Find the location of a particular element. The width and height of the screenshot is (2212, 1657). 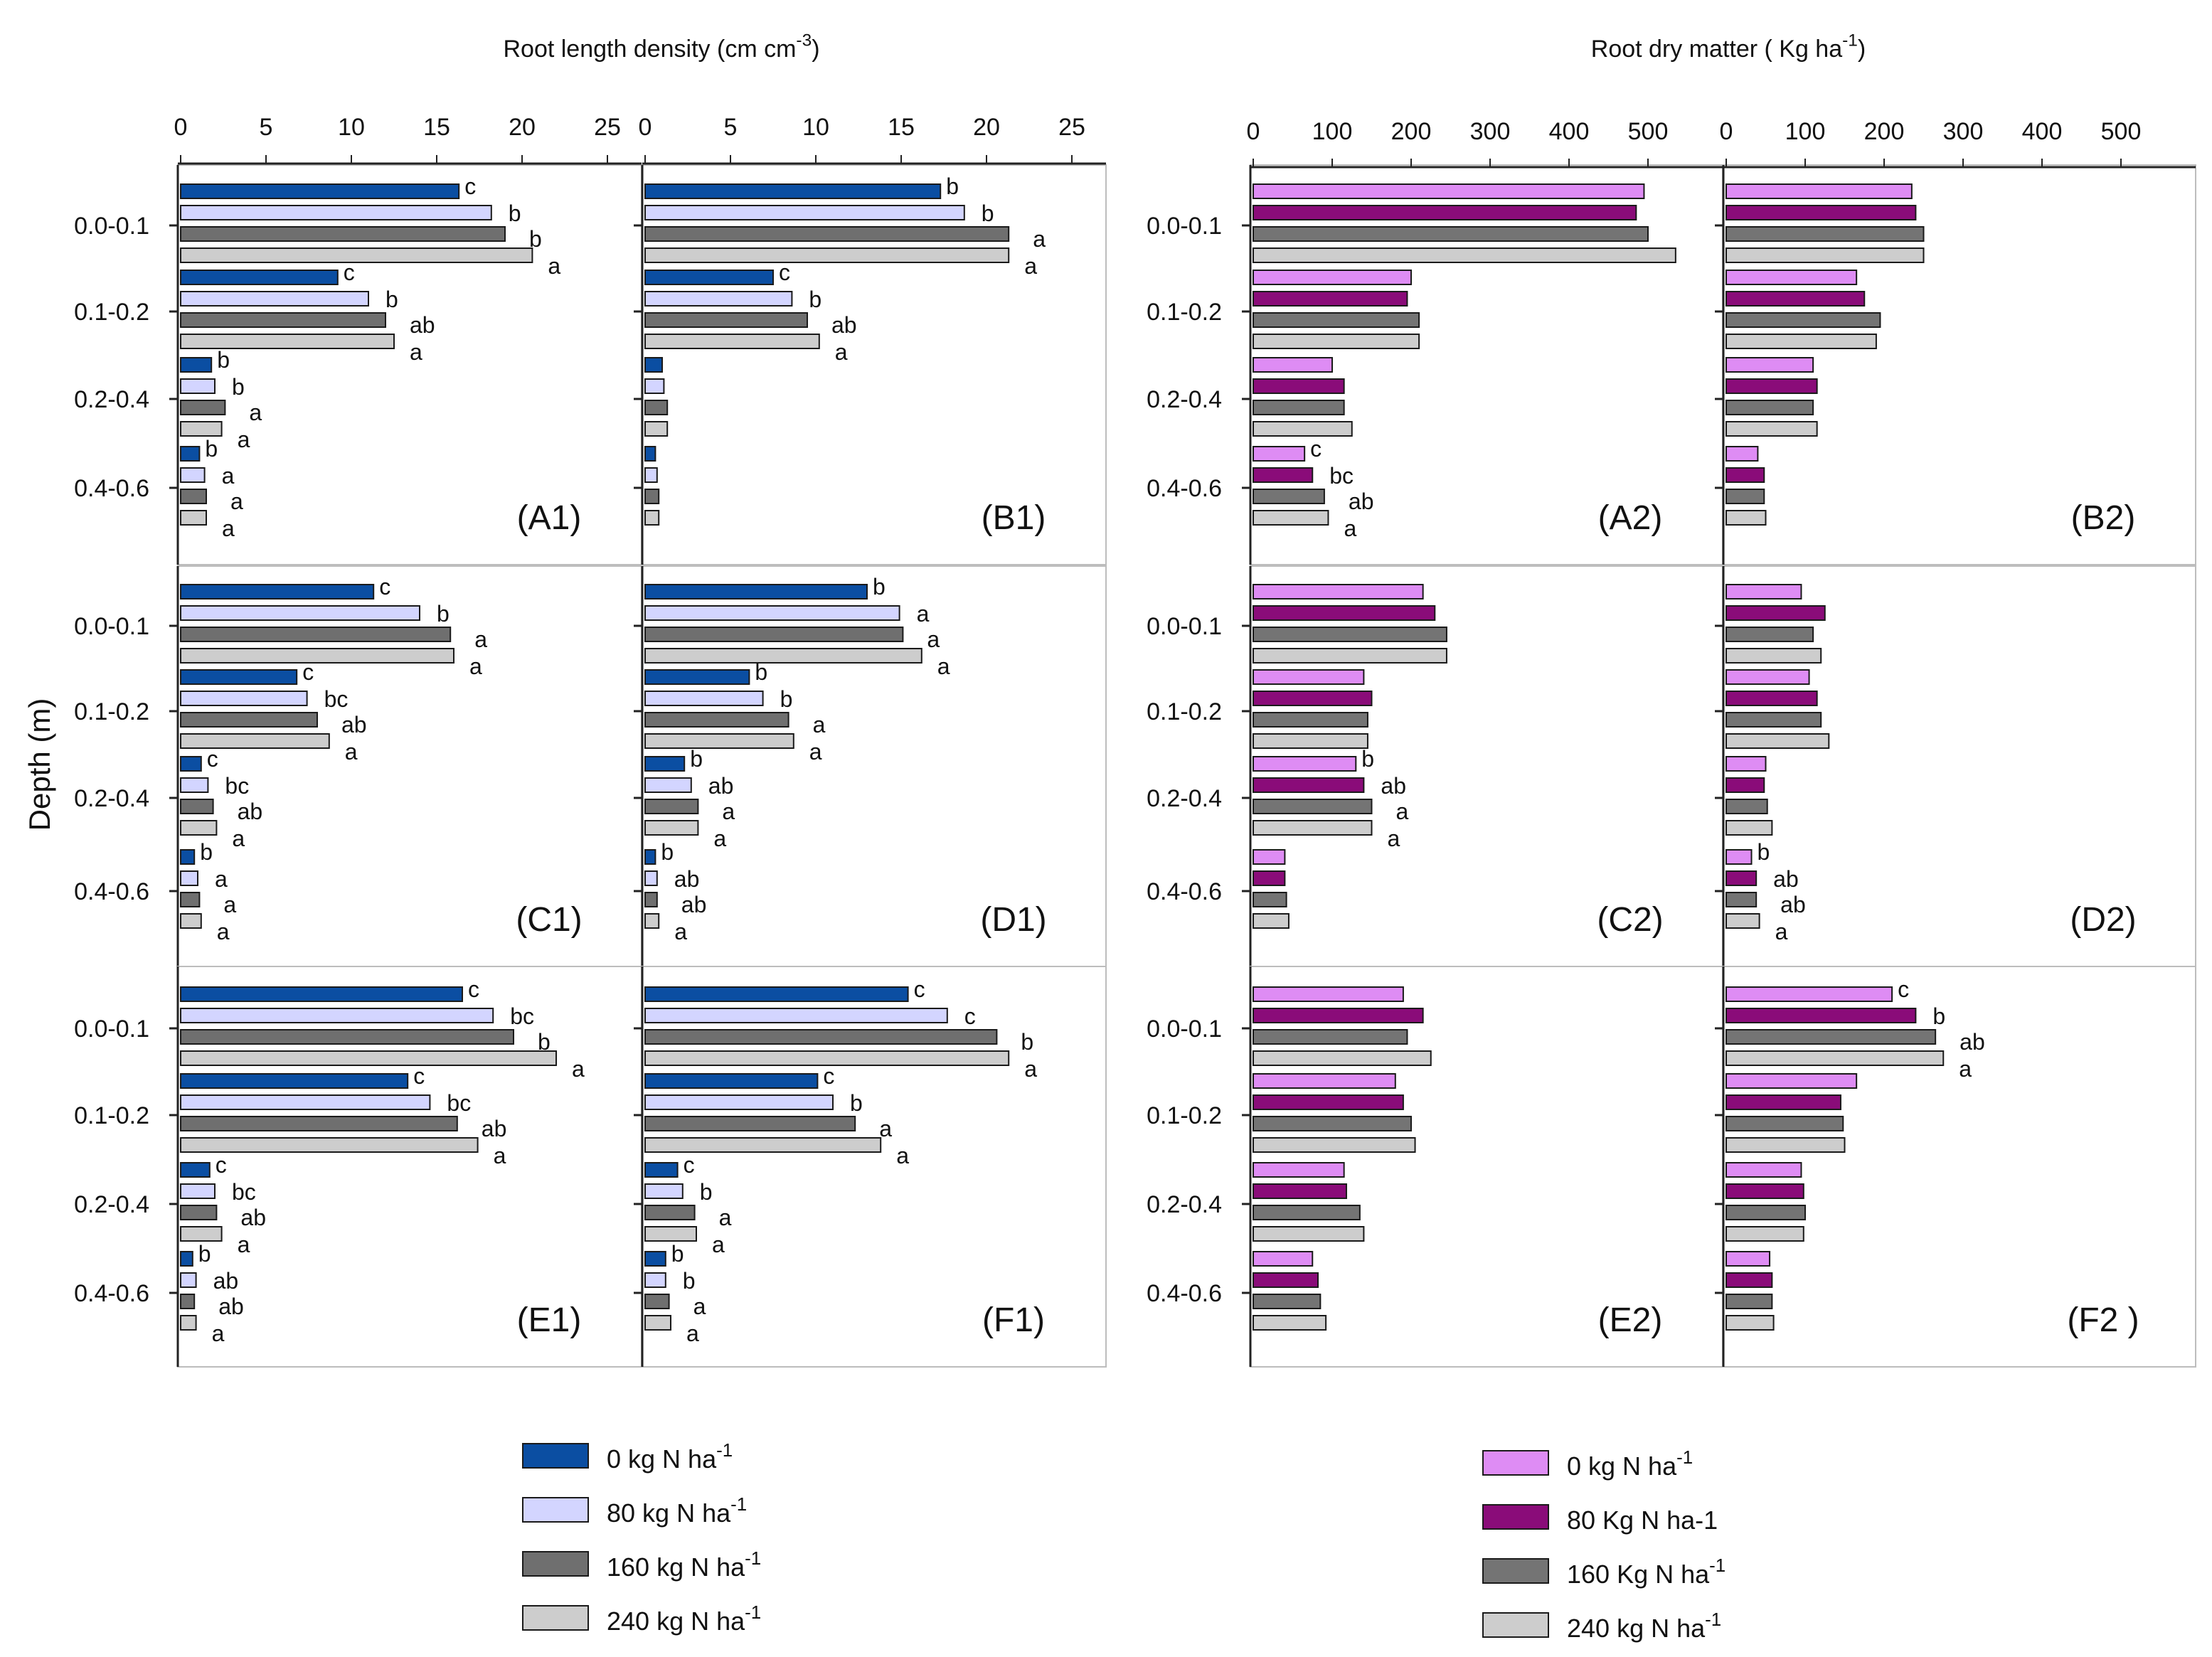

x-tick-label: 25 is located at coordinates (1071, 127).